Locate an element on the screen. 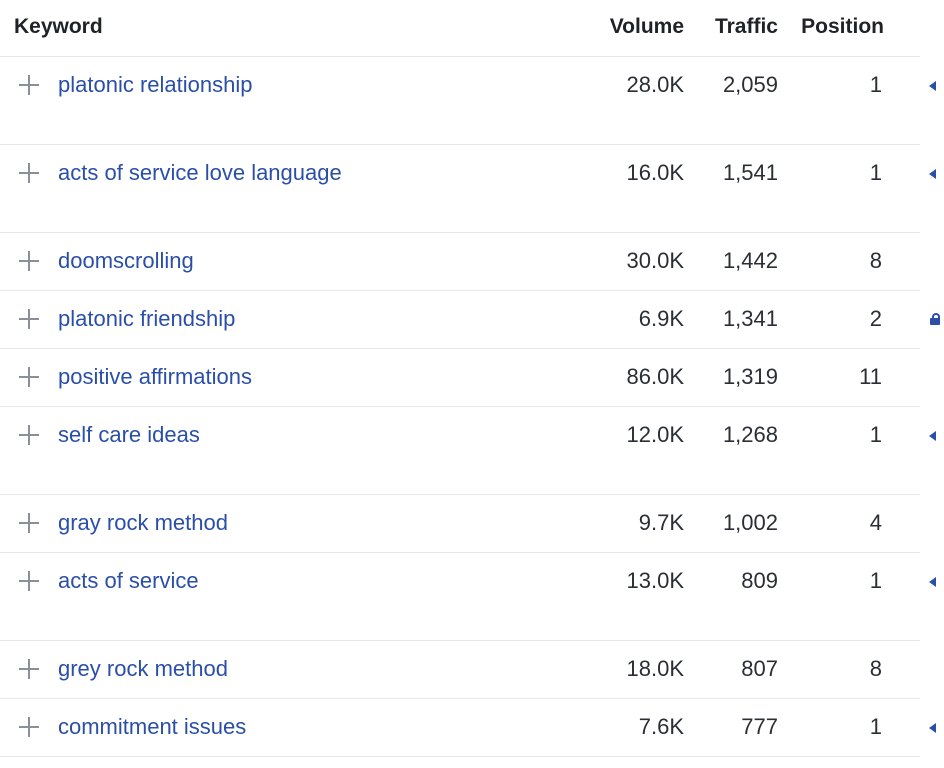  column-header-keyword: Keyword is located at coordinates (58, 26).